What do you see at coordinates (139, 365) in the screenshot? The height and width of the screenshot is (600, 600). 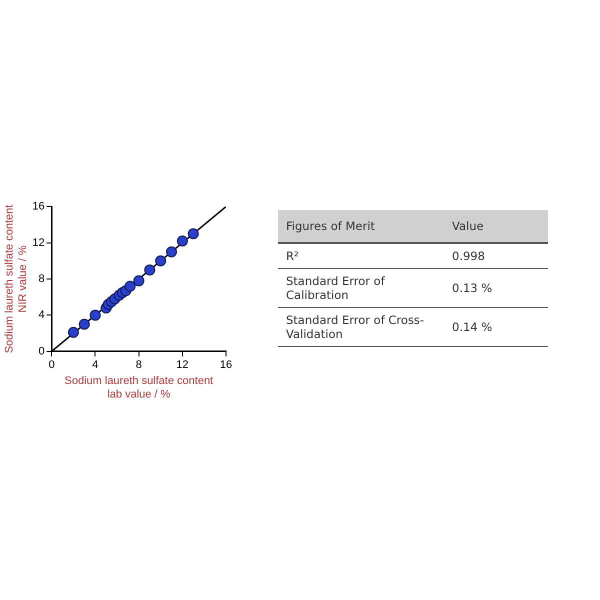 I see `x-tick-label: 8` at bounding box center [139, 365].